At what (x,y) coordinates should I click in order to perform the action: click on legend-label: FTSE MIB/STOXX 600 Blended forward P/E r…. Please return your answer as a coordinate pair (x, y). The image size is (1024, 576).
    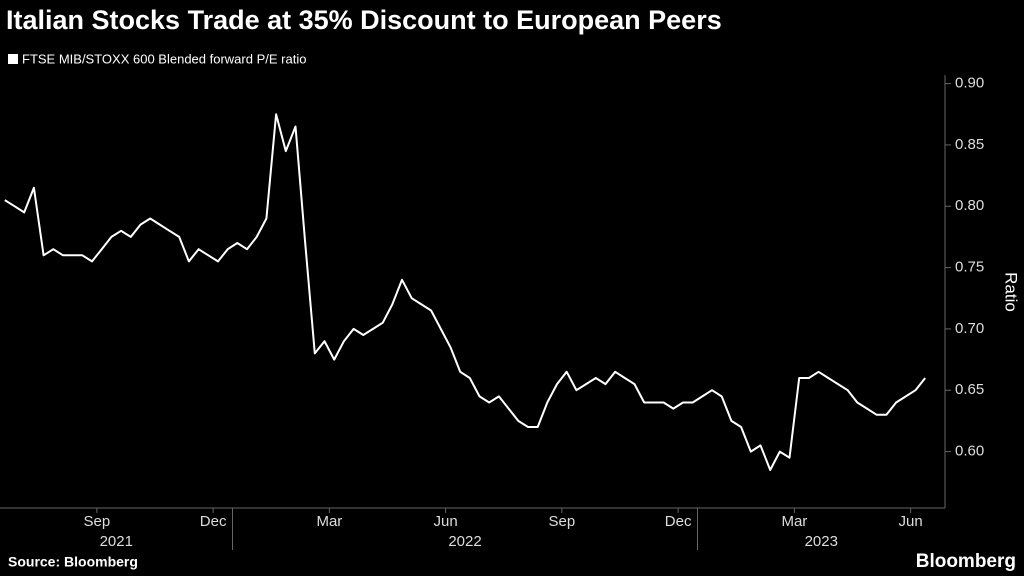
    Looking at the image, I should click on (164, 58).